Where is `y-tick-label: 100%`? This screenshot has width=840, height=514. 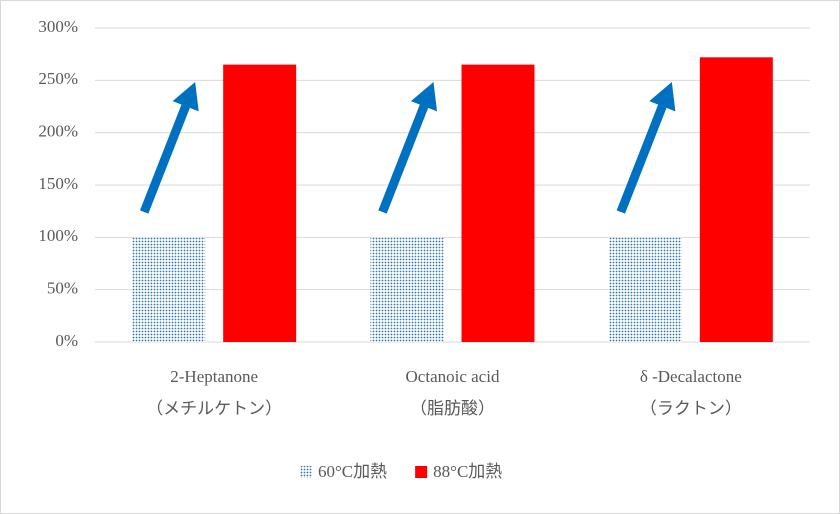 y-tick-label: 100% is located at coordinates (58, 235).